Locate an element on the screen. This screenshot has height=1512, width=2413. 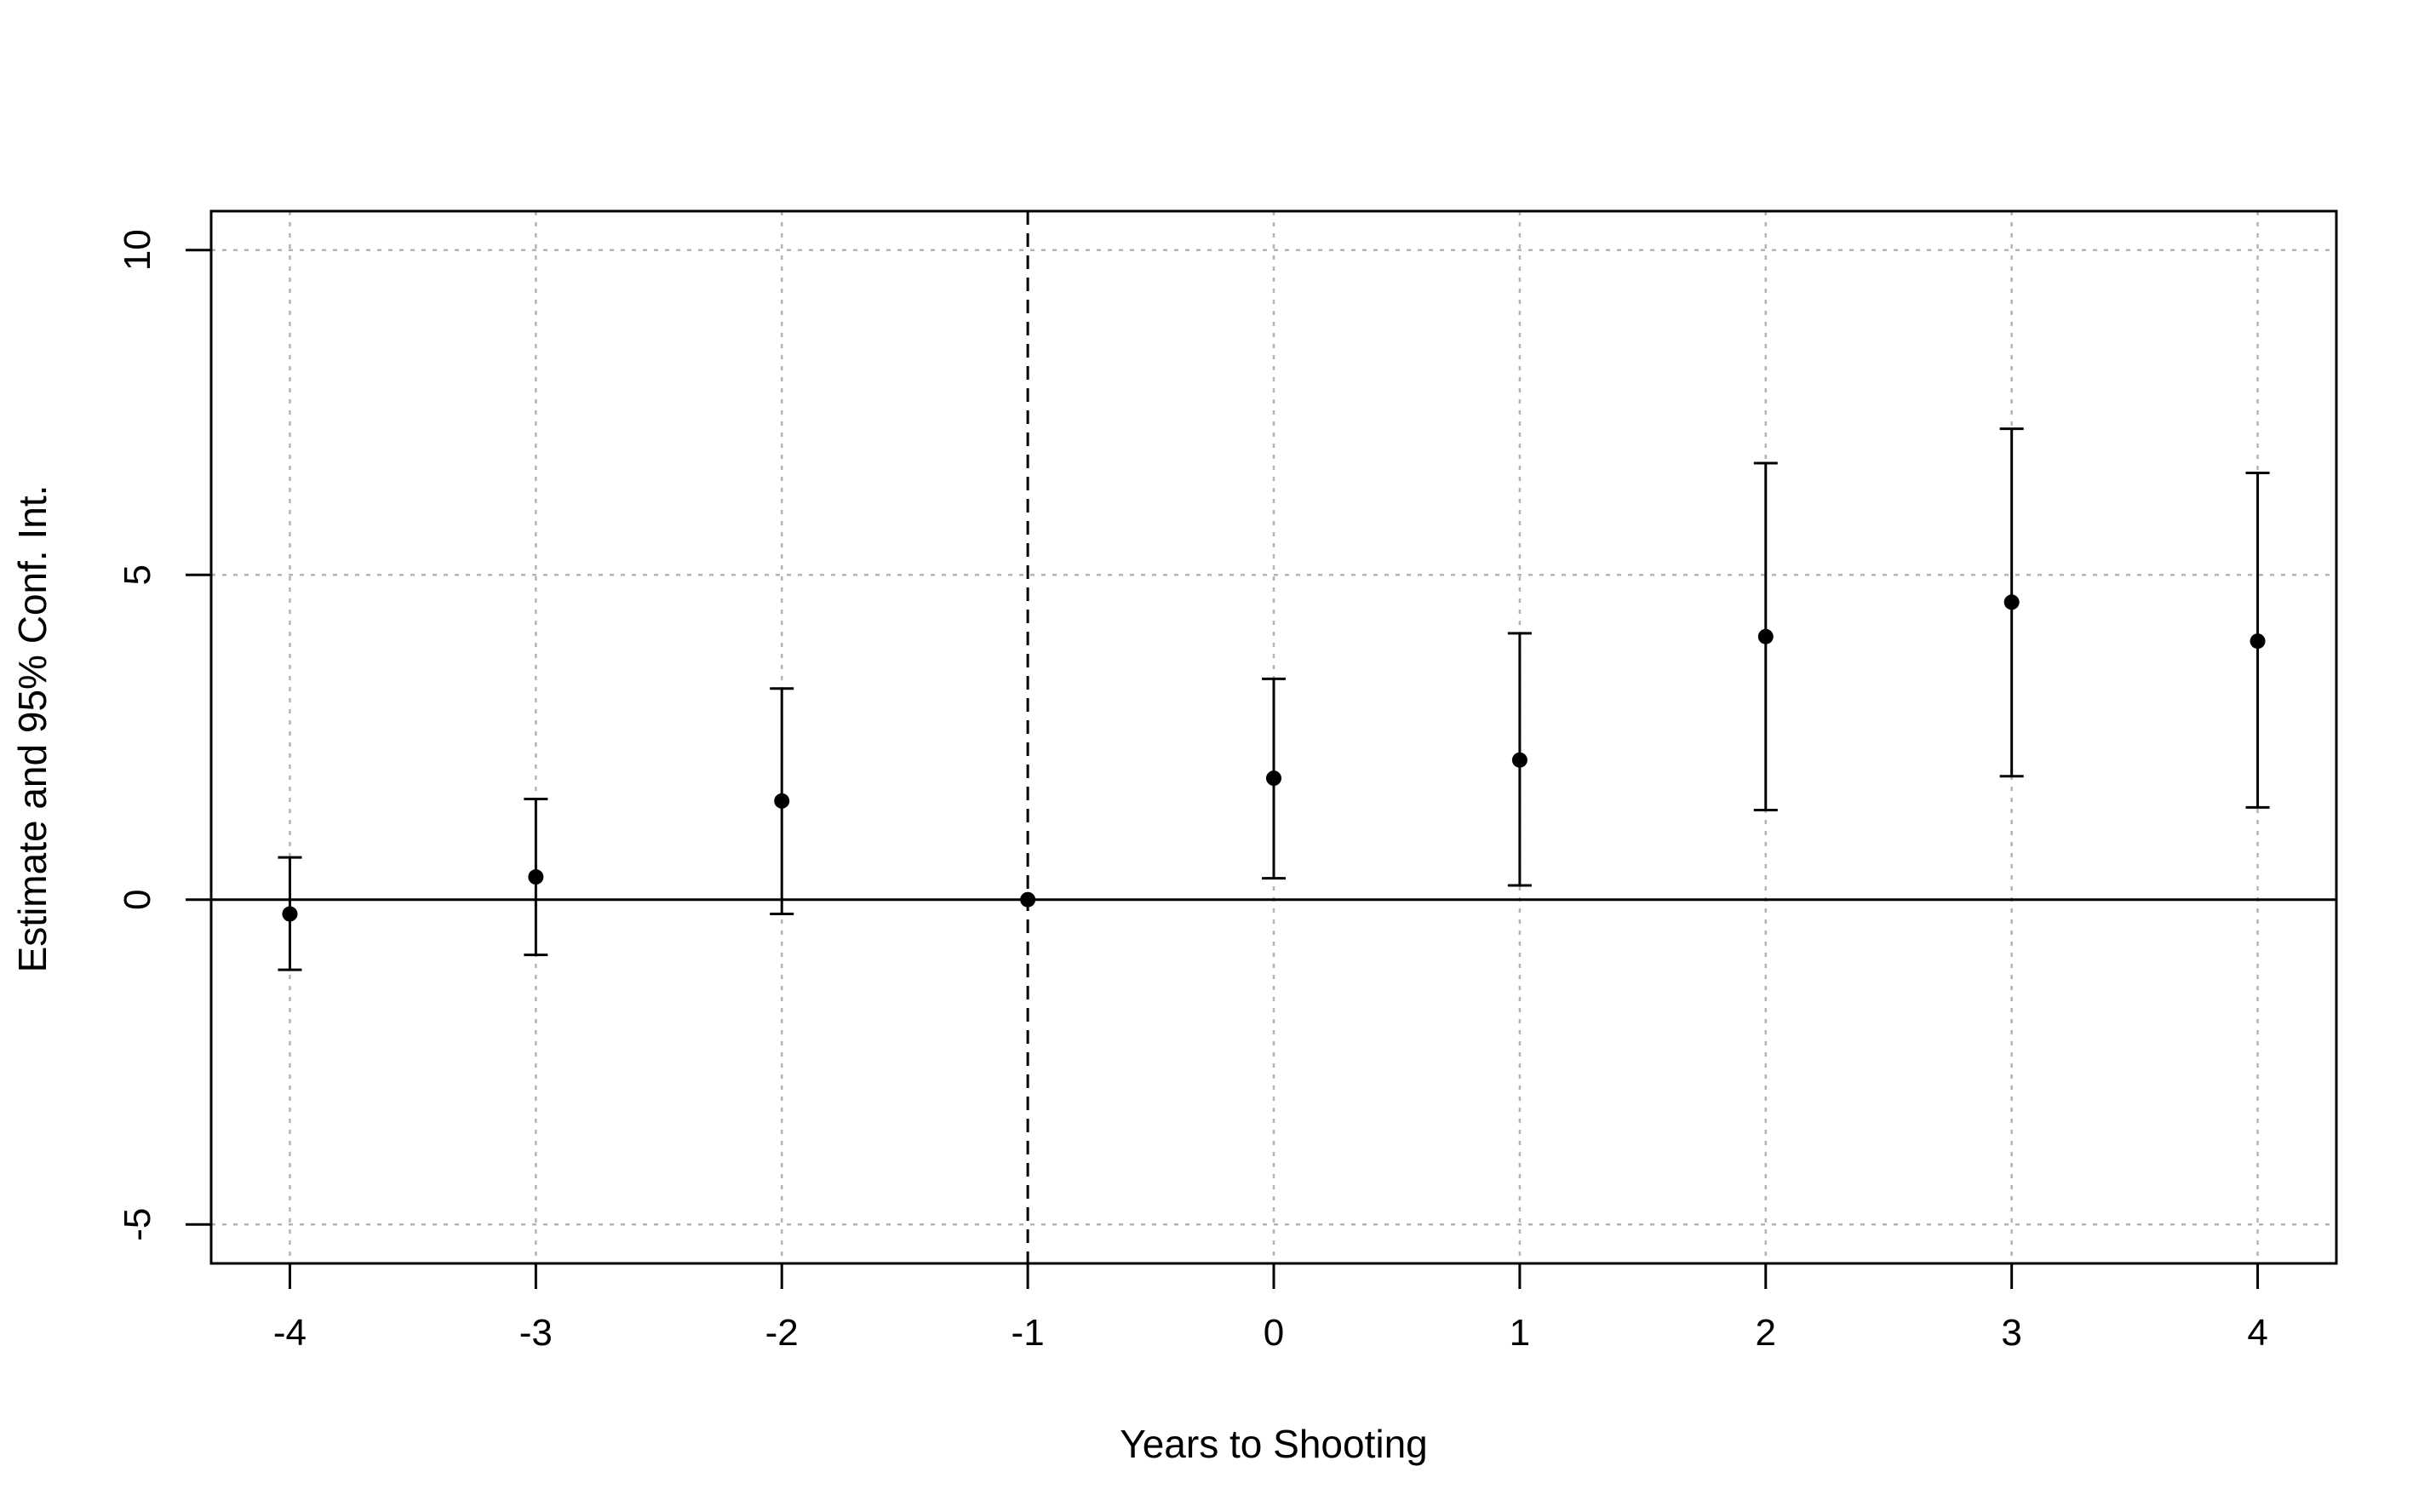
y-axis-title: Estimate and 95% Conf. Int. is located at coordinates (32, 729).